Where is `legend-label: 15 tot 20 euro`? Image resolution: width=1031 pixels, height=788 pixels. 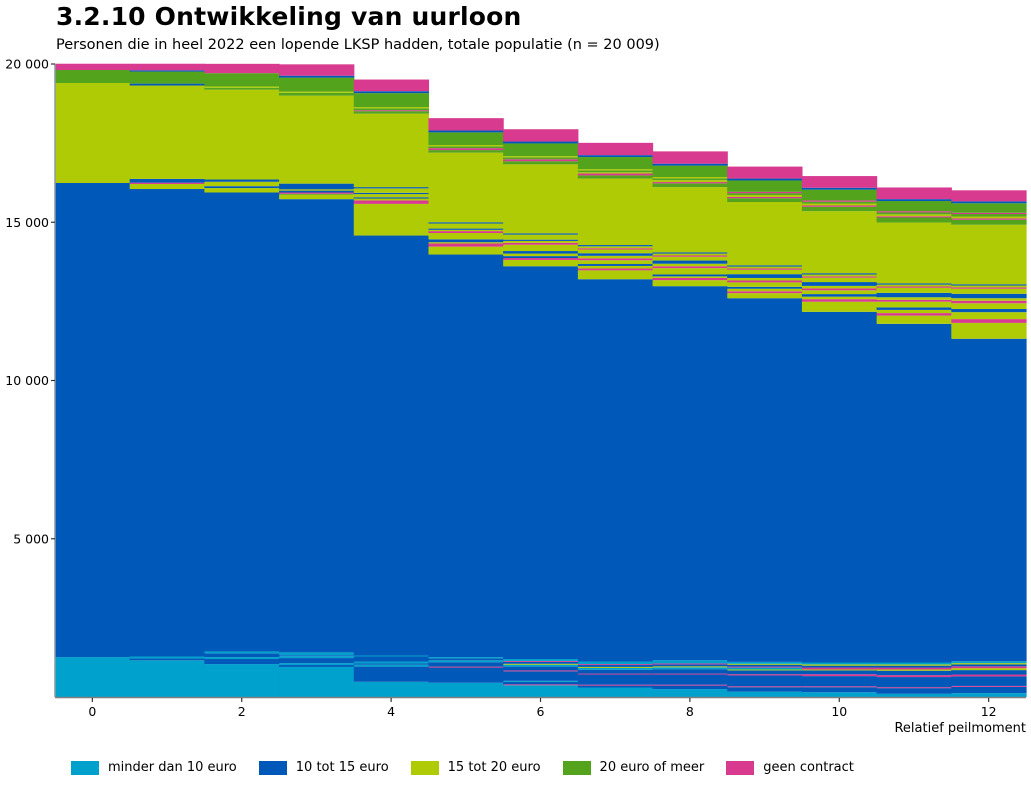 legend-label: 15 tot 20 euro is located at coordinates (494, 767).